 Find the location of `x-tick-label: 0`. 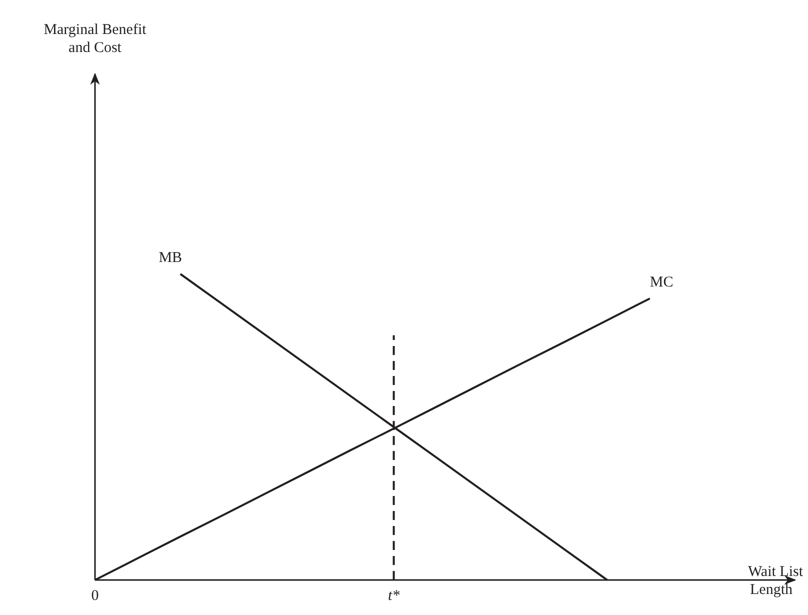

x-tick-label: 0 is located at coordinates (95, 596).